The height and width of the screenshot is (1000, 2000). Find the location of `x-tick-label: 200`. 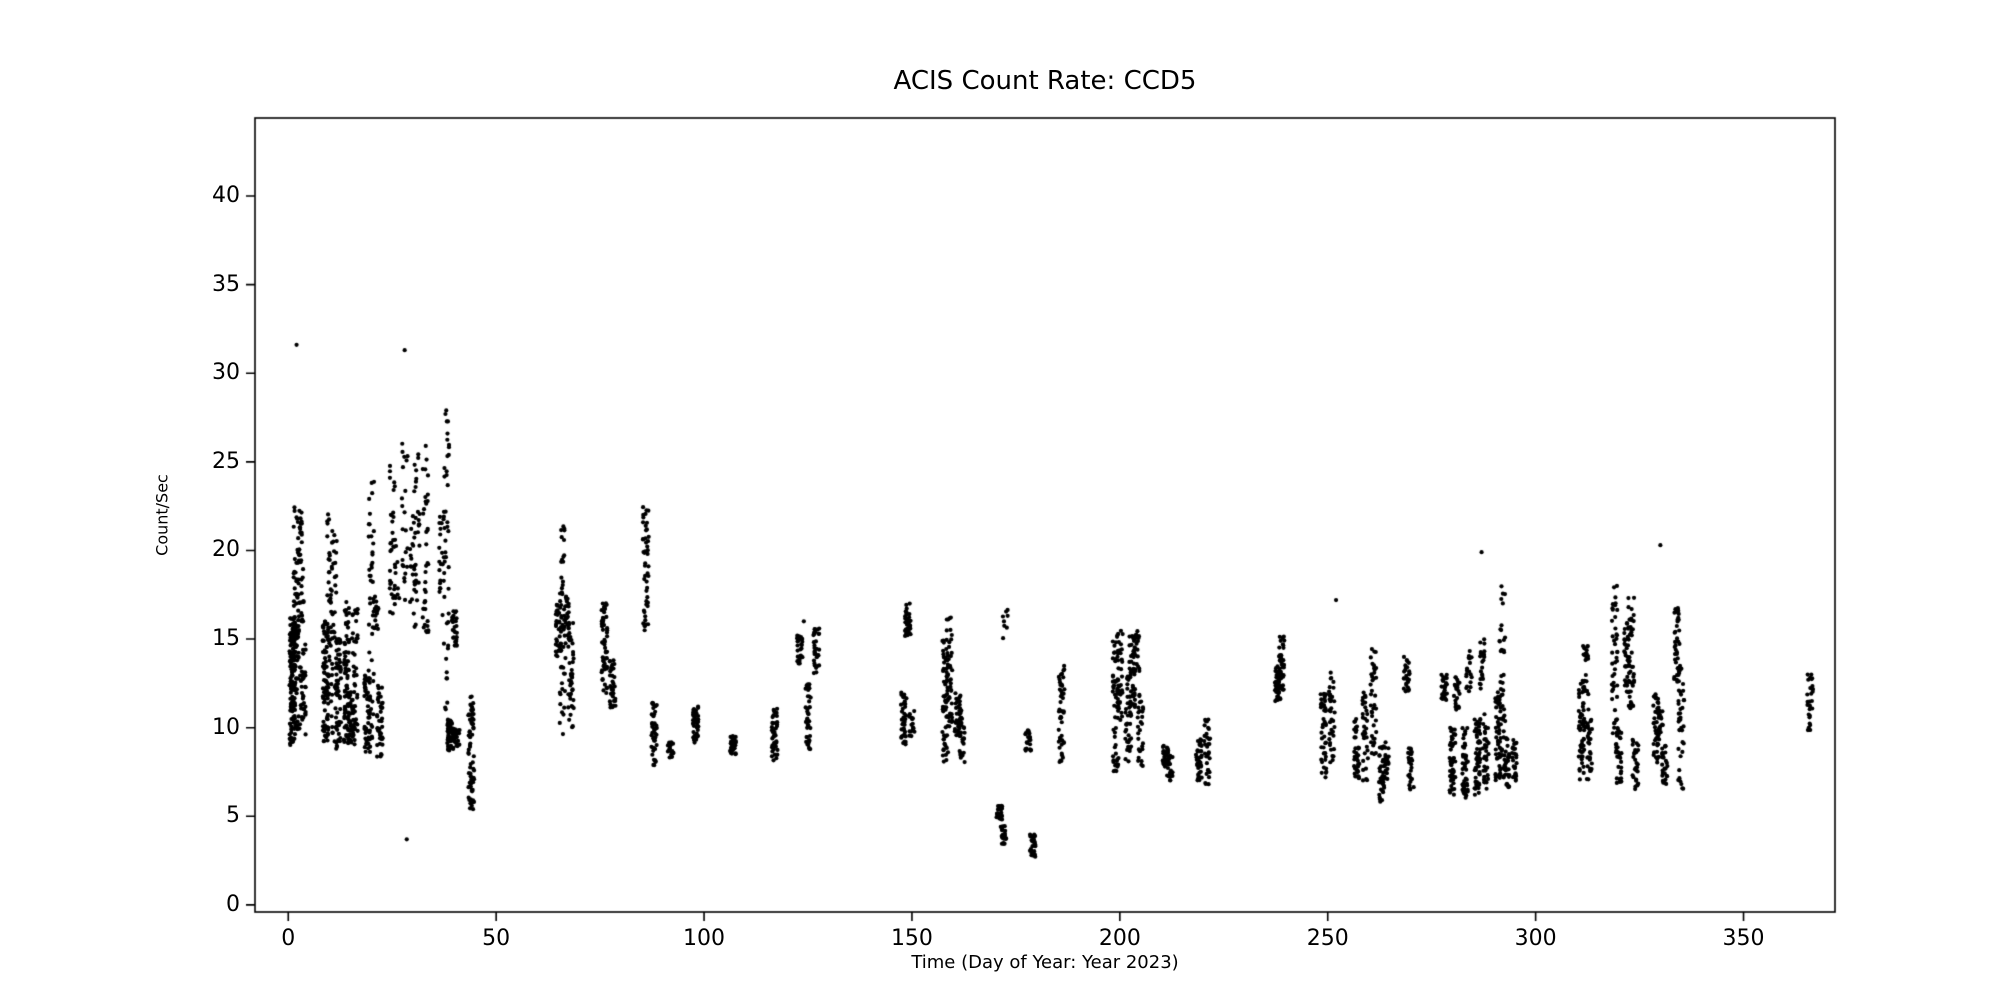

x-tick-label: 200 is located at coordinates (1119, 938).